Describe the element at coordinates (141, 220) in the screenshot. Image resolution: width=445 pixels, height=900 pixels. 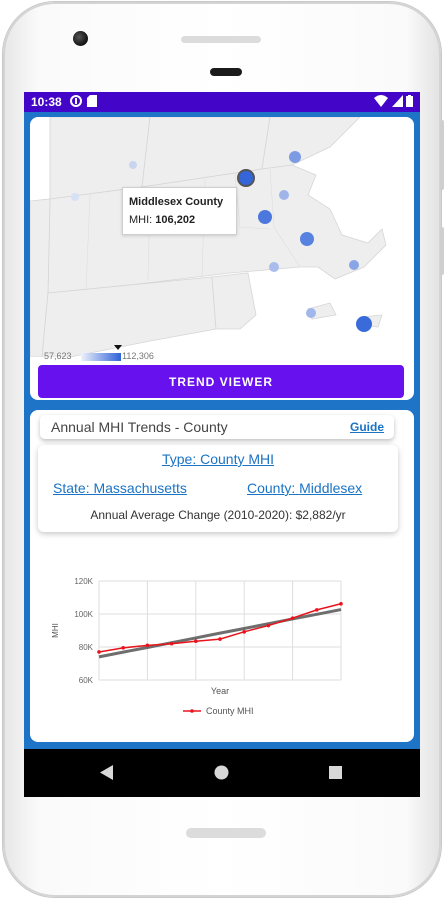
I see `tooltip-metric-label: MHI:` at that location.